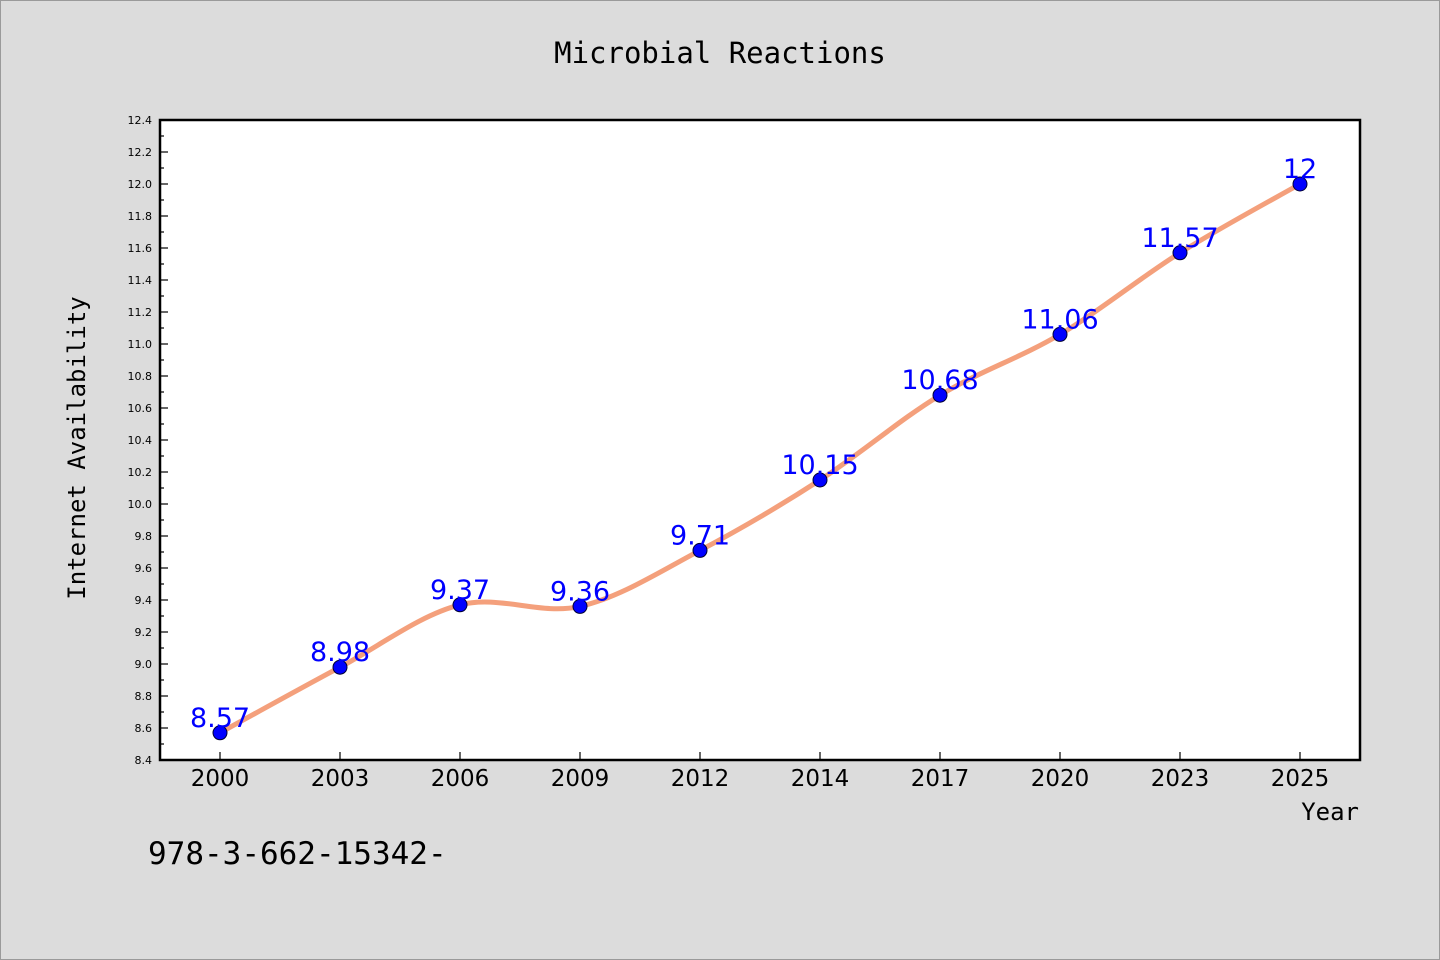 This screenshot has height=960, width=1440. What do you see at coordinates (940, 779) in the screenshot?
I see `x-tick-label: 2017` at bounding box center [940, 779].